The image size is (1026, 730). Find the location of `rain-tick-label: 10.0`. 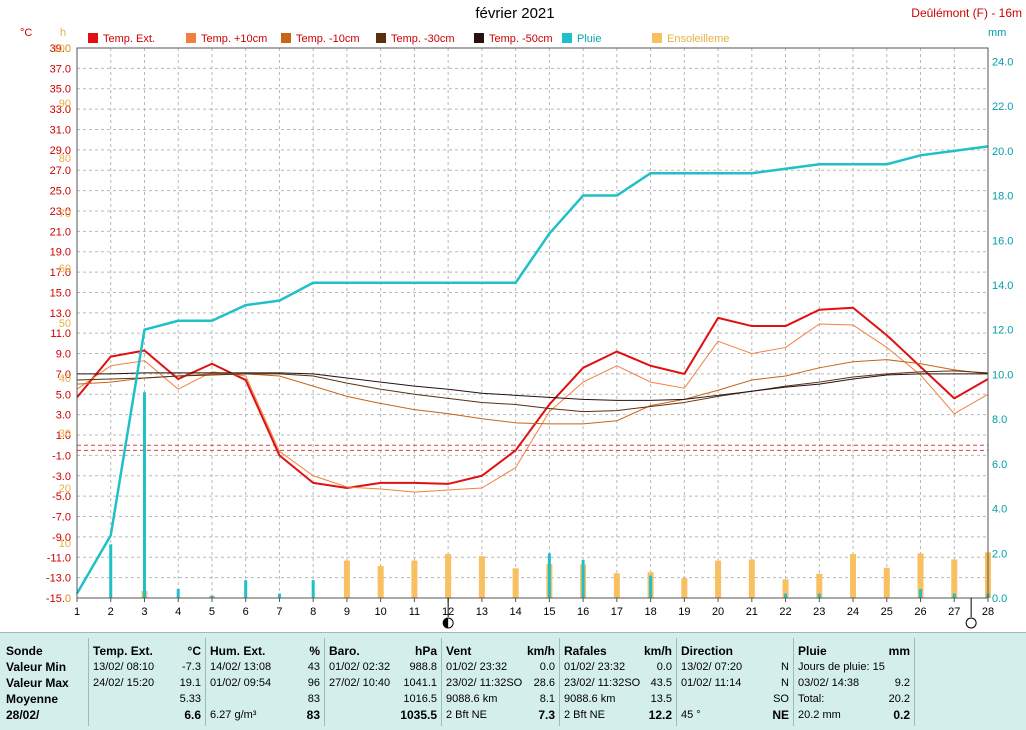

rain-tick-label: 10.0 is located at coordinates (1002, 375).